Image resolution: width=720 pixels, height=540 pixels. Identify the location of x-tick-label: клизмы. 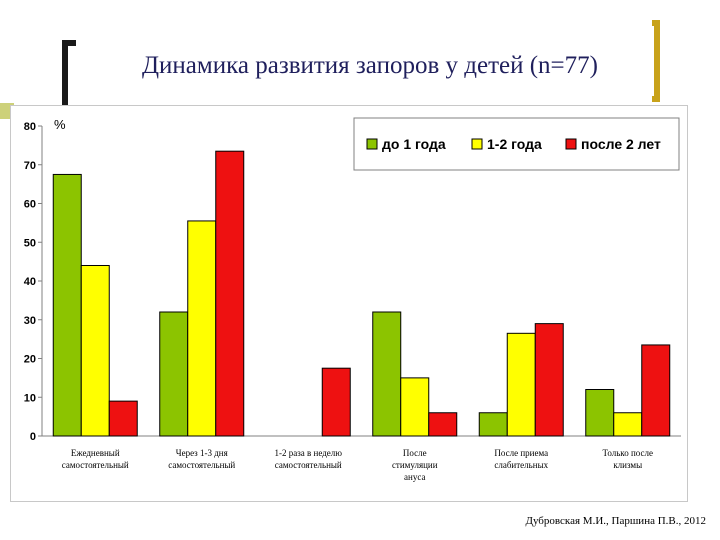
(627, 465).